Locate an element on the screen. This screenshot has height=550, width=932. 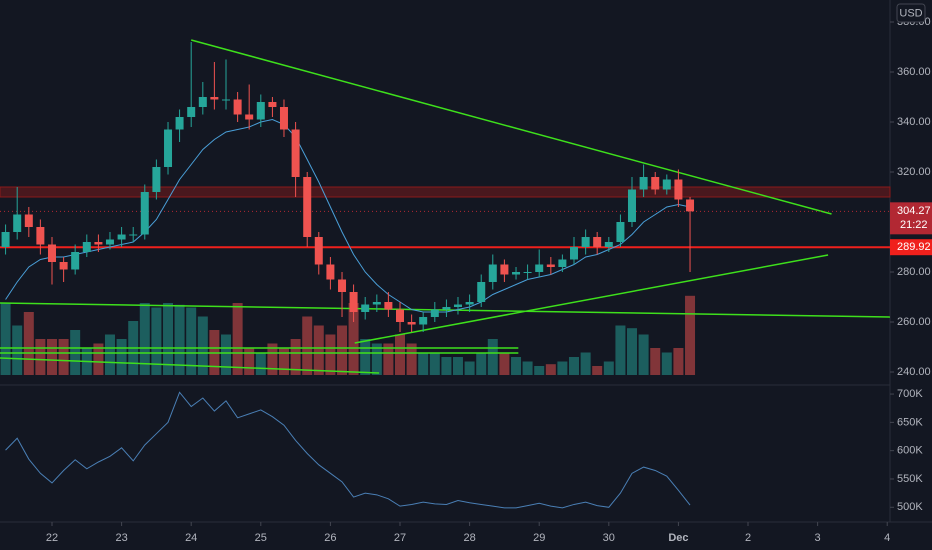
x-tick-label: 3 is located at coordinates (818, 538).